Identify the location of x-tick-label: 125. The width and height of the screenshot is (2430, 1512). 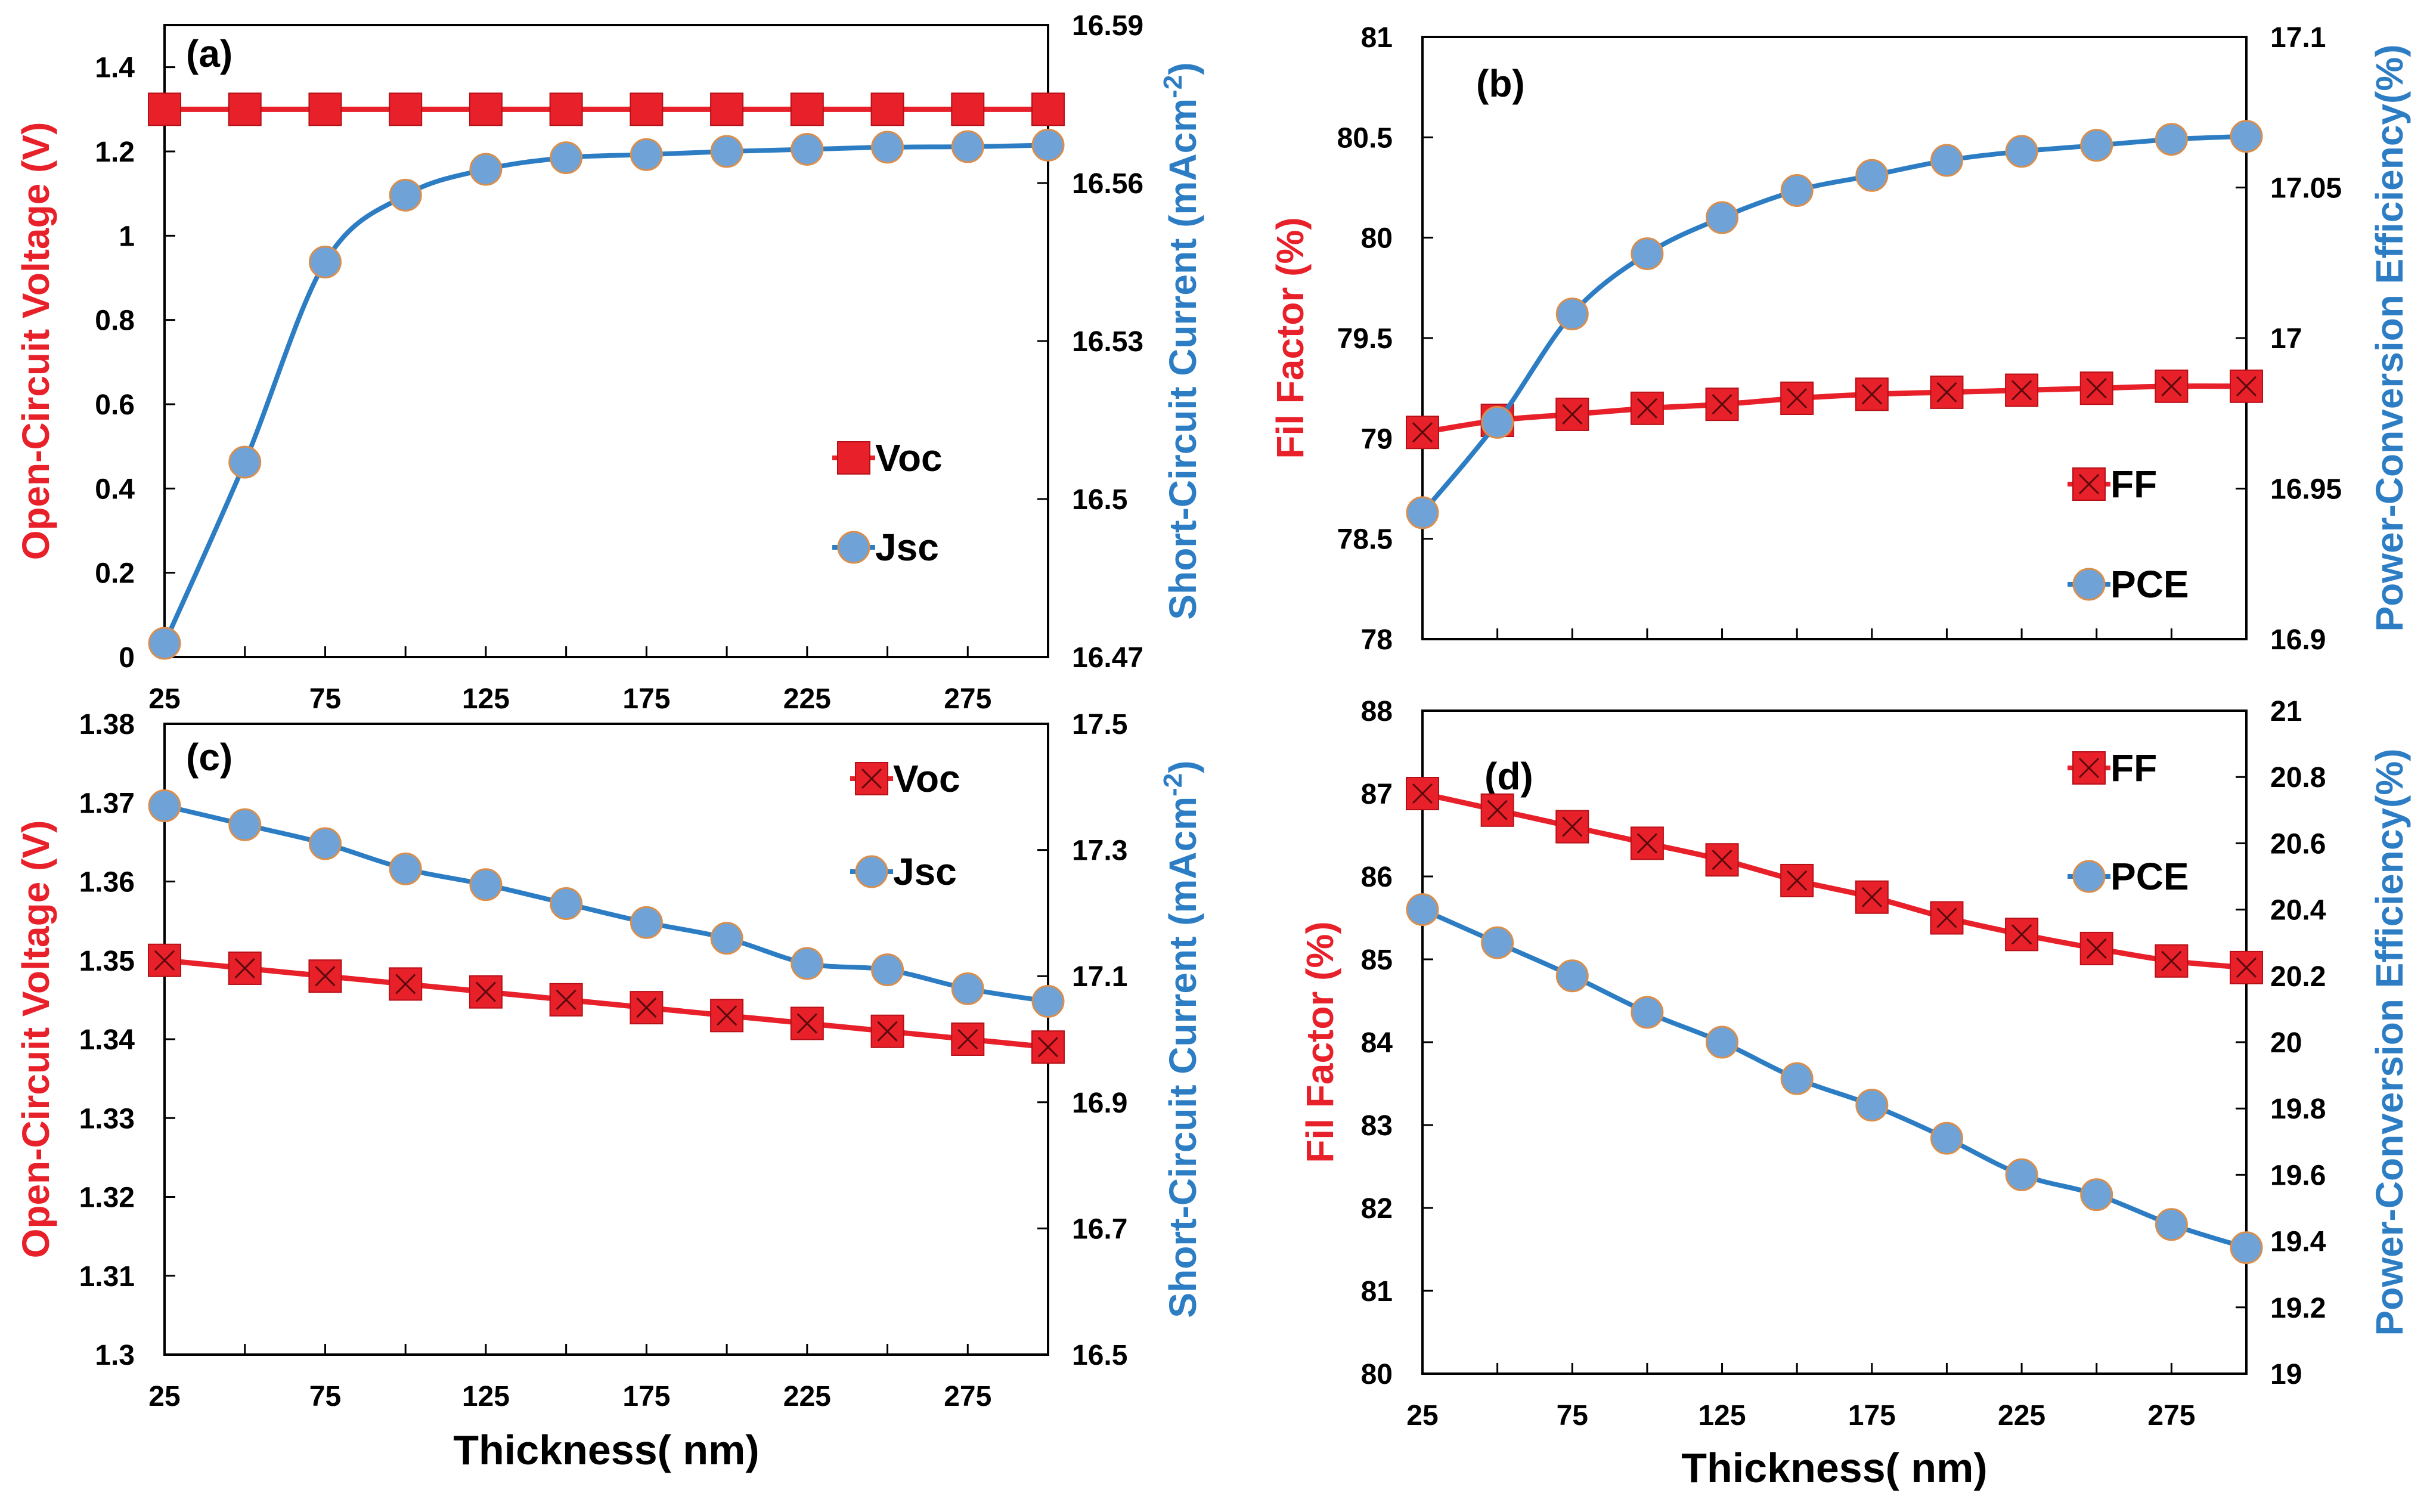
(1722, 1416).